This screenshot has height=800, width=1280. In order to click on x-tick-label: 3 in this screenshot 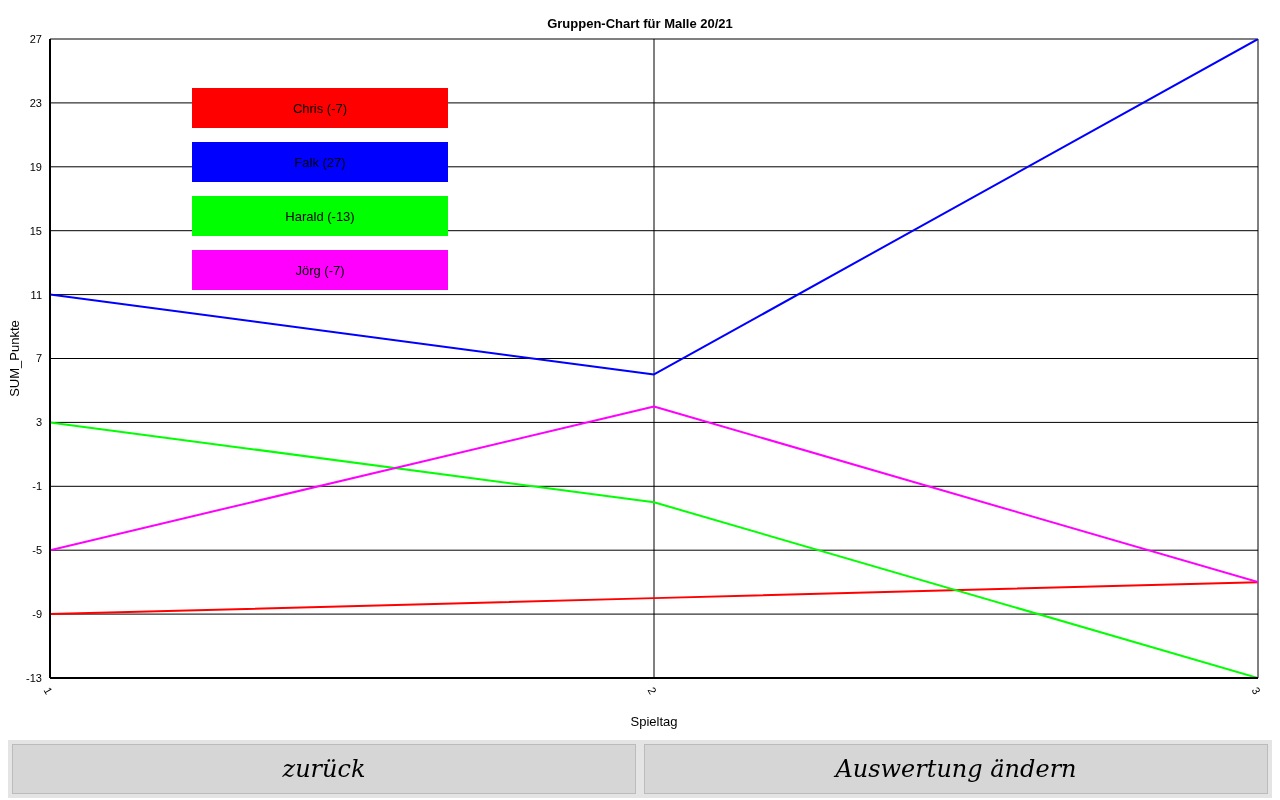, I will do `click(1256, 690)`.